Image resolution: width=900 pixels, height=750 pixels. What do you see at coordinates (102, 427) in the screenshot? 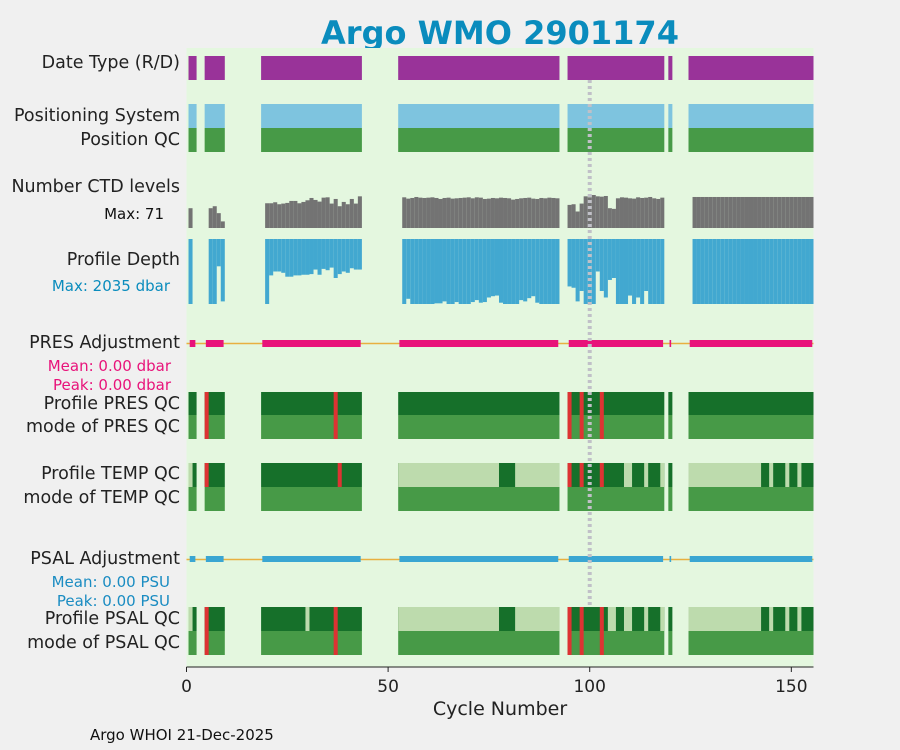
I see `label-mode-pres-qc: mode of PRES QC` at bounding box center [102, 427].